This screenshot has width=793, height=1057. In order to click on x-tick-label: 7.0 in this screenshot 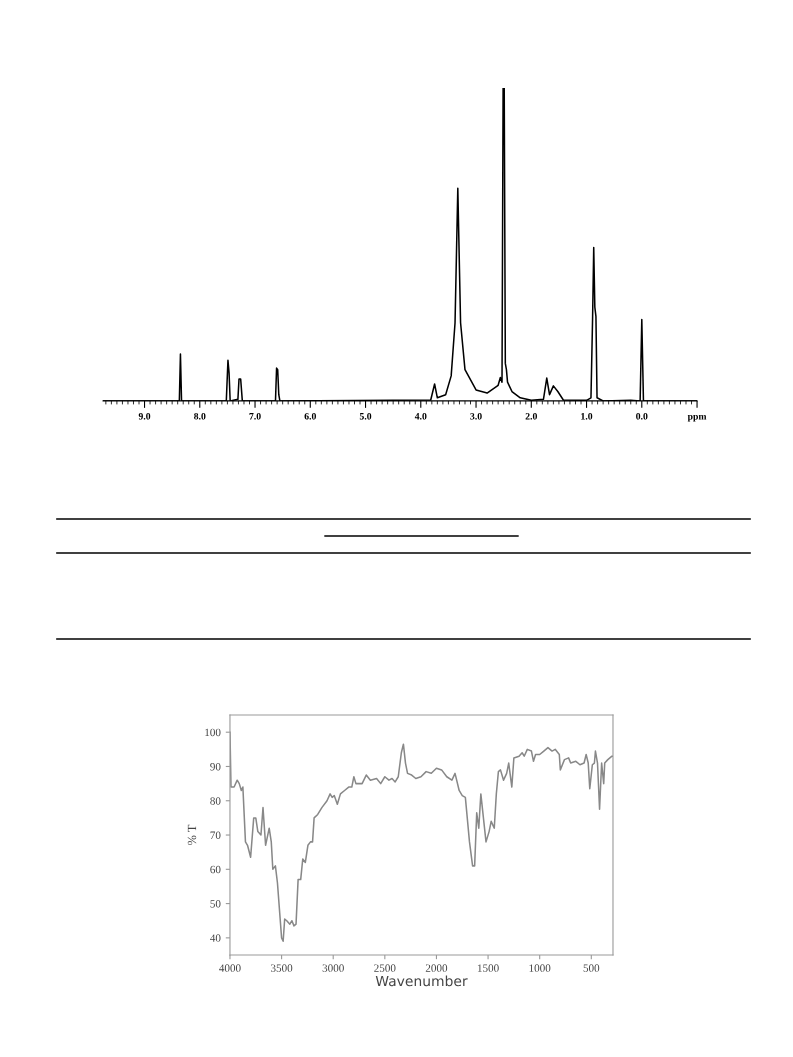, I will do `click(255, 416)`.